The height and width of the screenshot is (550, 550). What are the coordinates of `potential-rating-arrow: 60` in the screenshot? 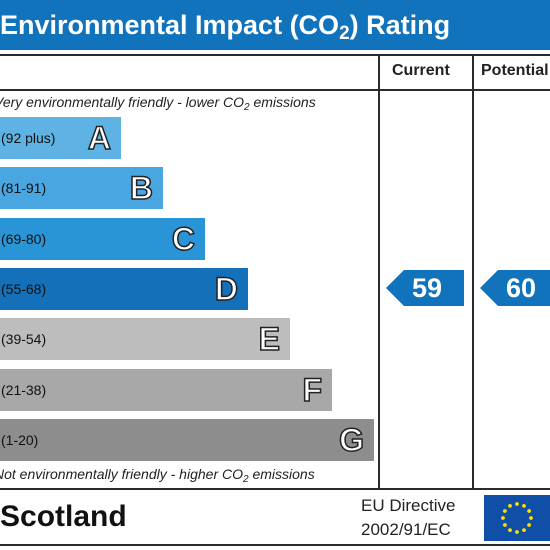 It's located at (515, 287).